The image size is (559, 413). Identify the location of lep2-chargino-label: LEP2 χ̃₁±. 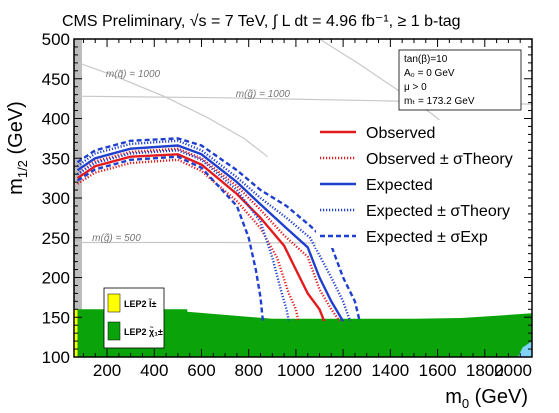
(143, 331).